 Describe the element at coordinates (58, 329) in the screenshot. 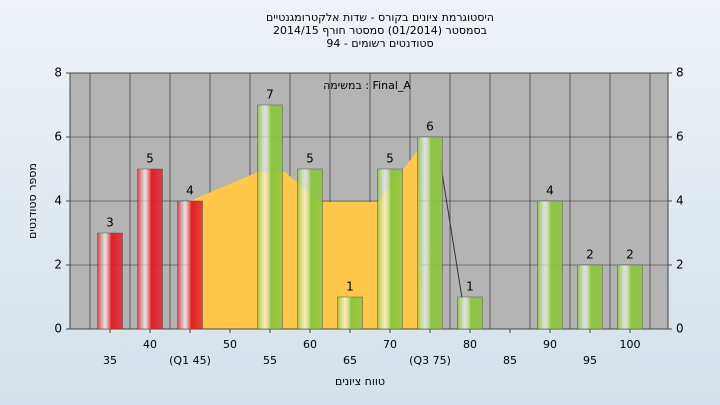

I see `y-tick-label: 0` at that location.